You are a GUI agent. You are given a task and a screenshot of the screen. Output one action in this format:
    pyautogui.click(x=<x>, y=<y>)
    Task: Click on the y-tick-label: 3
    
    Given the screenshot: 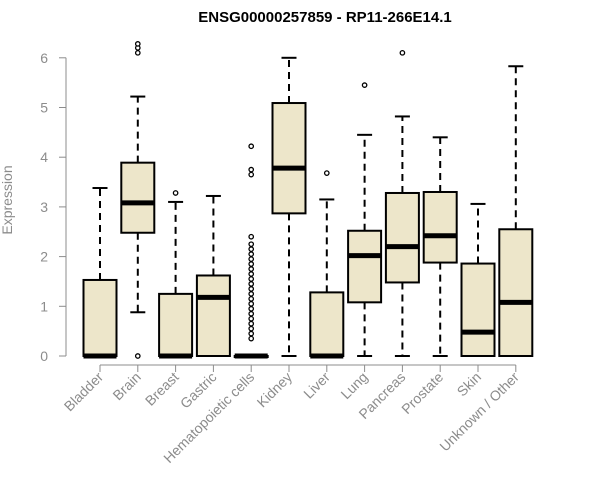 What is the action you would take?
    pyautogui.click(x=44, y=207)
    